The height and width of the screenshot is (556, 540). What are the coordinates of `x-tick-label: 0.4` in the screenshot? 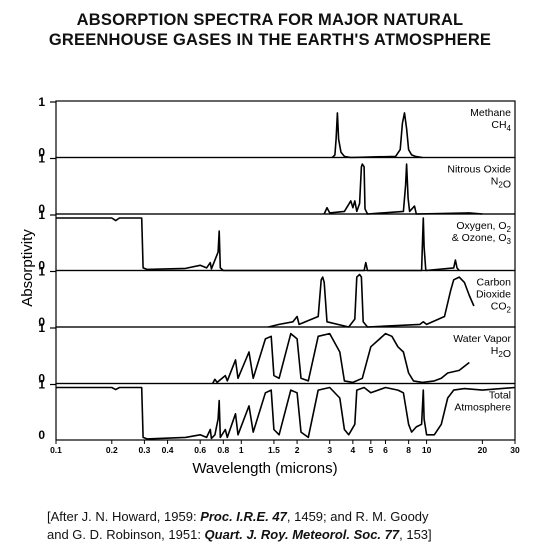 It's located at (168, 450).